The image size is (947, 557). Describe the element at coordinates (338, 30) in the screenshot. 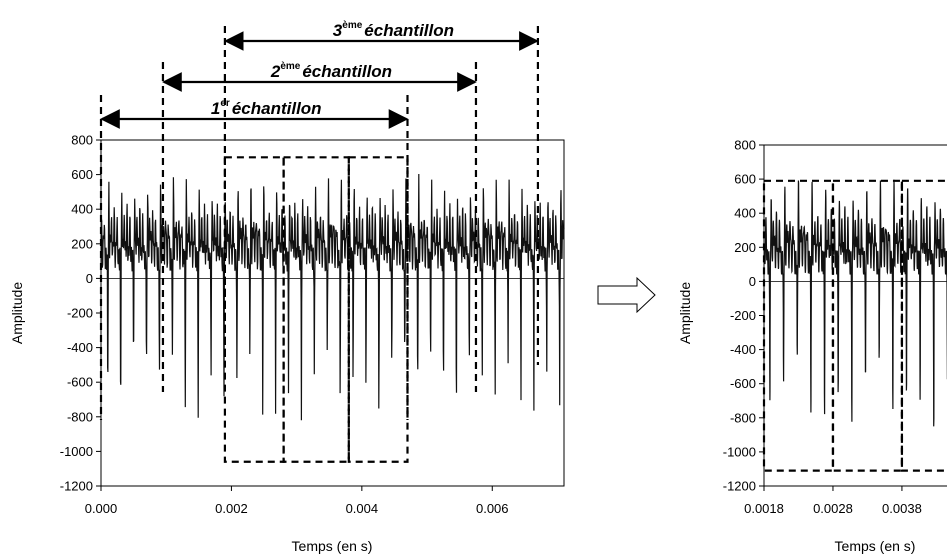

I see `window-number: 3` at that location.